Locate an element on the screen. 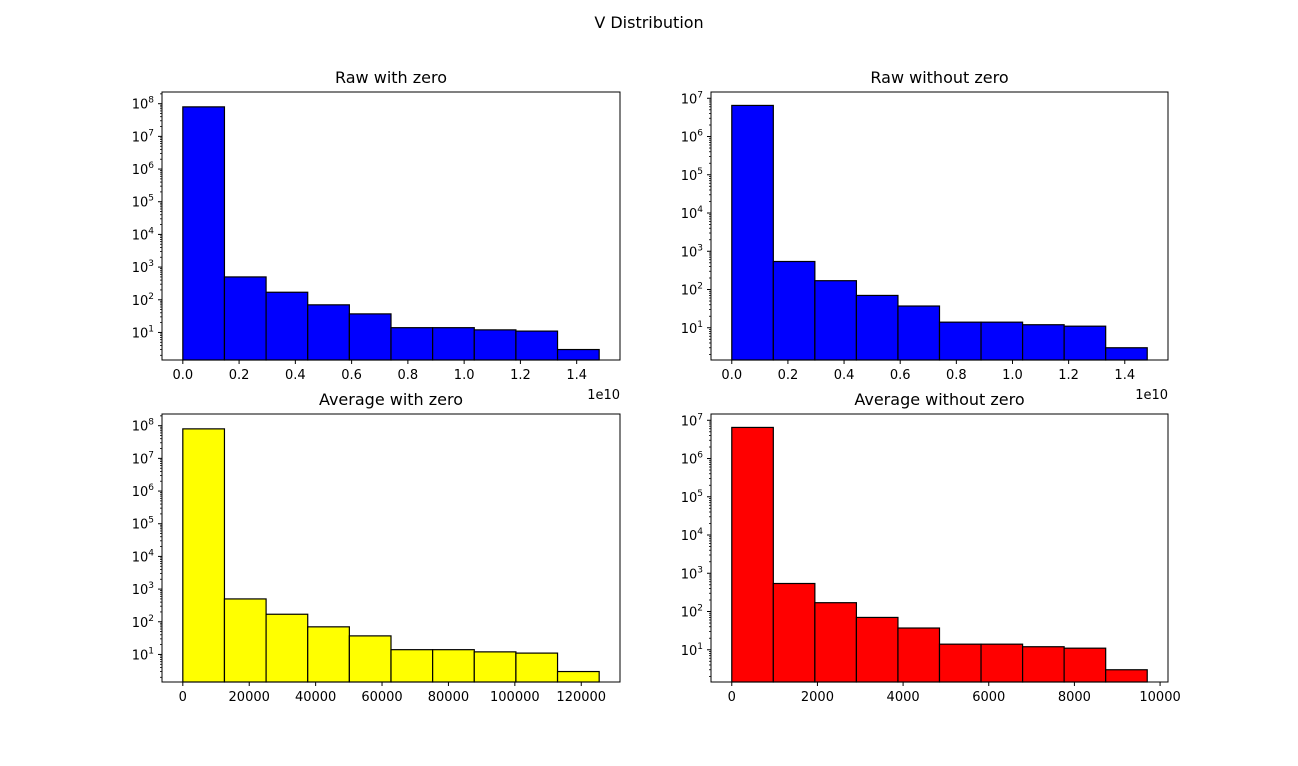 This screenshot has height=766, width=1298. x-tick-label: 1.4 is located at coordinates (1124, 375).